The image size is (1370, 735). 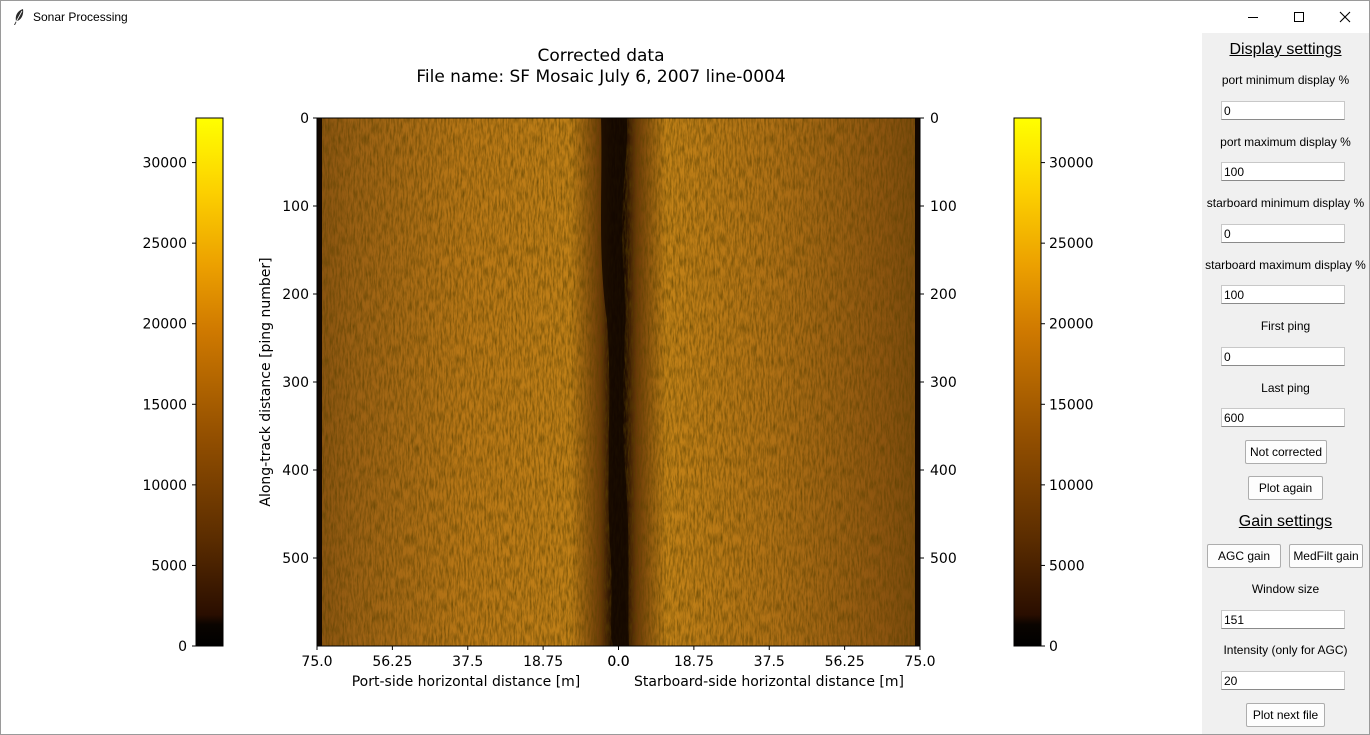 What do you see at coordinates (1071, 164) in the screenshot?
I see `colorbar-tick-label-right: 30000` at bounding box center [1071, 164].